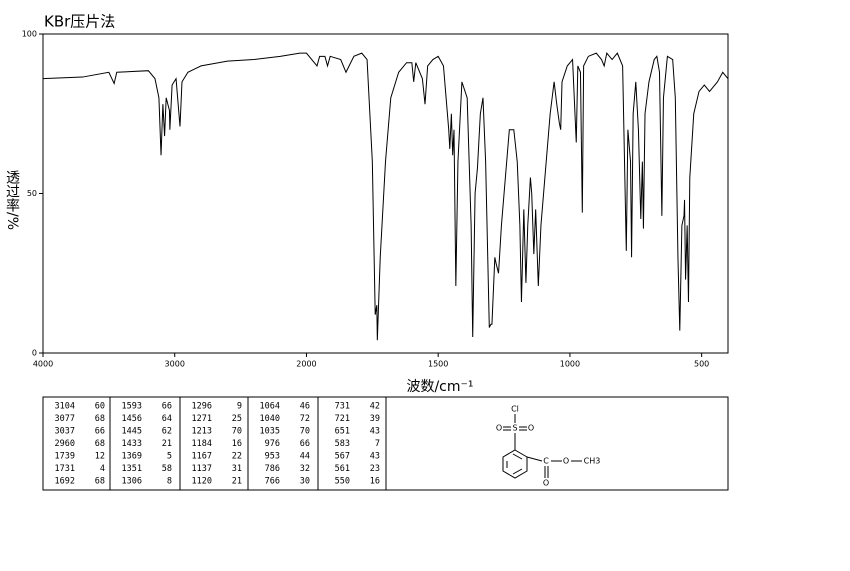 The height and width of the screenshot is (571, 850). I want to click on table-cell: 46, so click(305, 407).